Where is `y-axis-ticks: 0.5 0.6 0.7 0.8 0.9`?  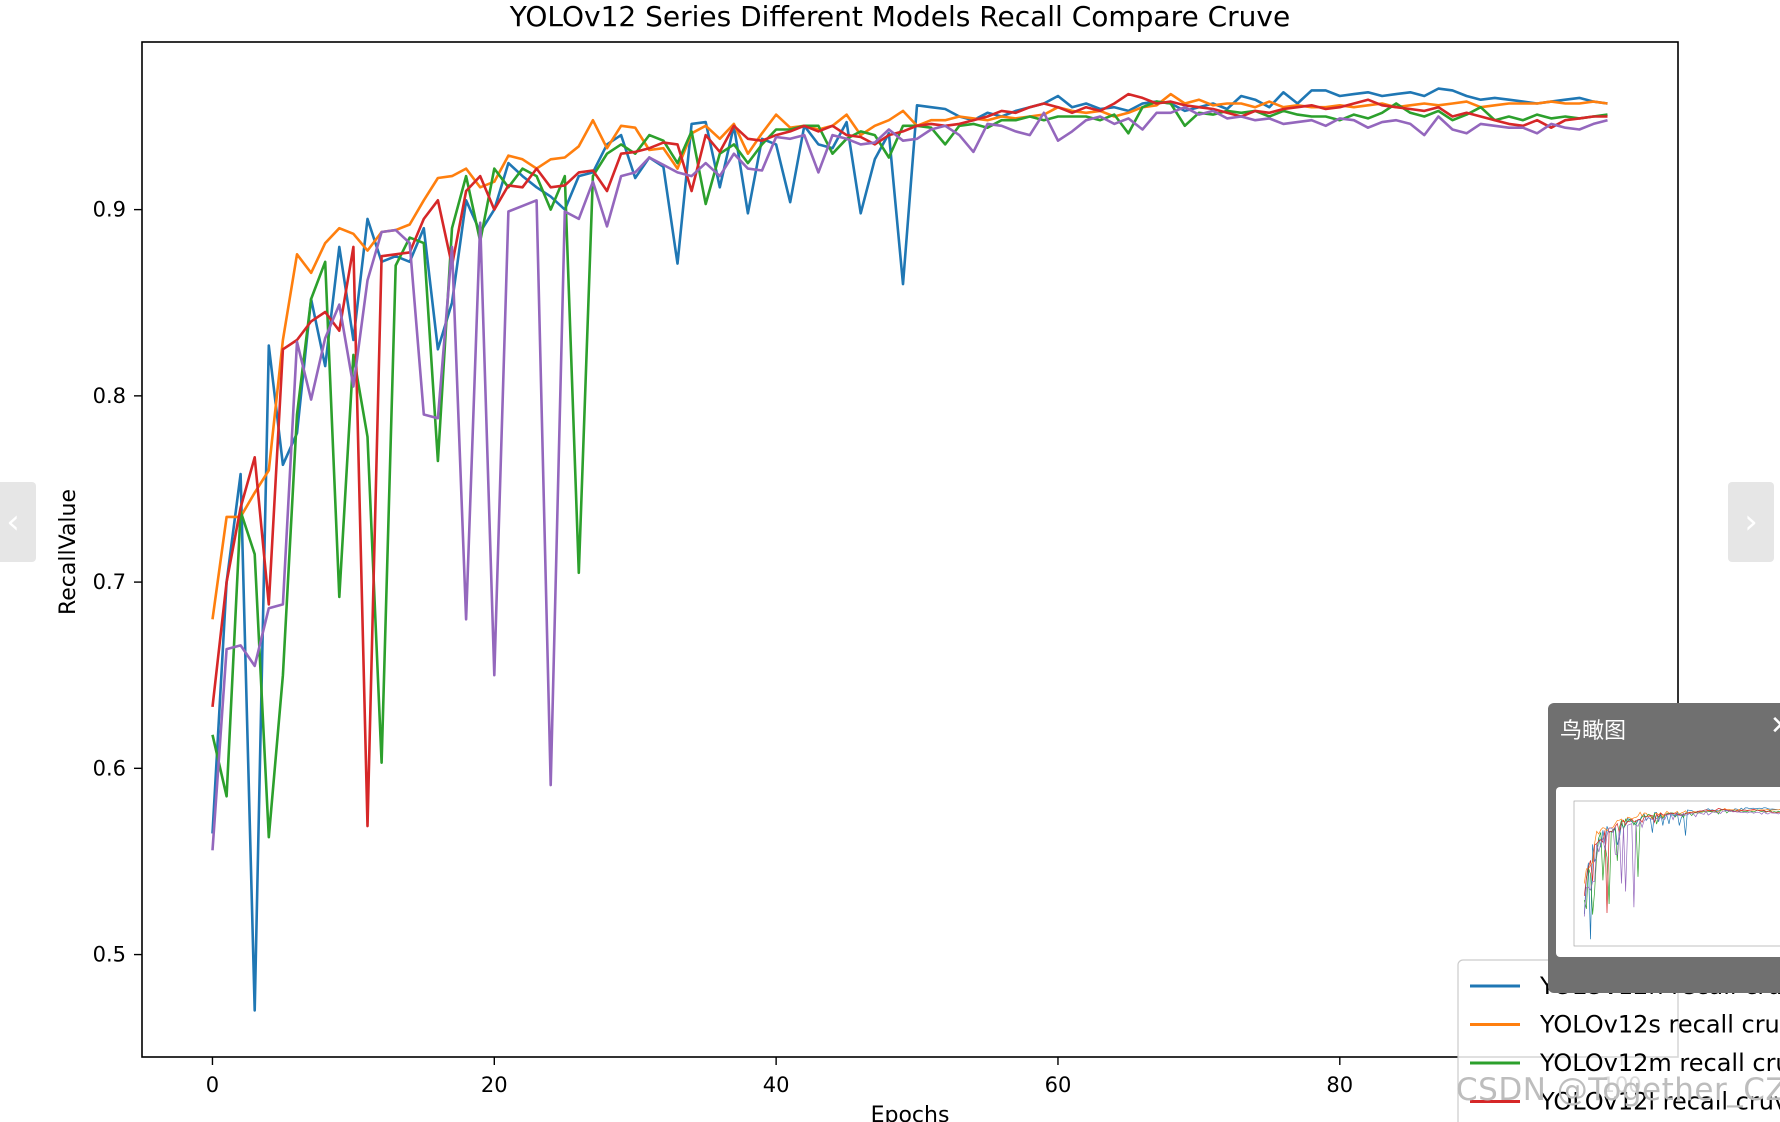 y-axis-ticks: 0.5 0.6 0.7 0.8 0.9 is located at coordinates (117, 582).